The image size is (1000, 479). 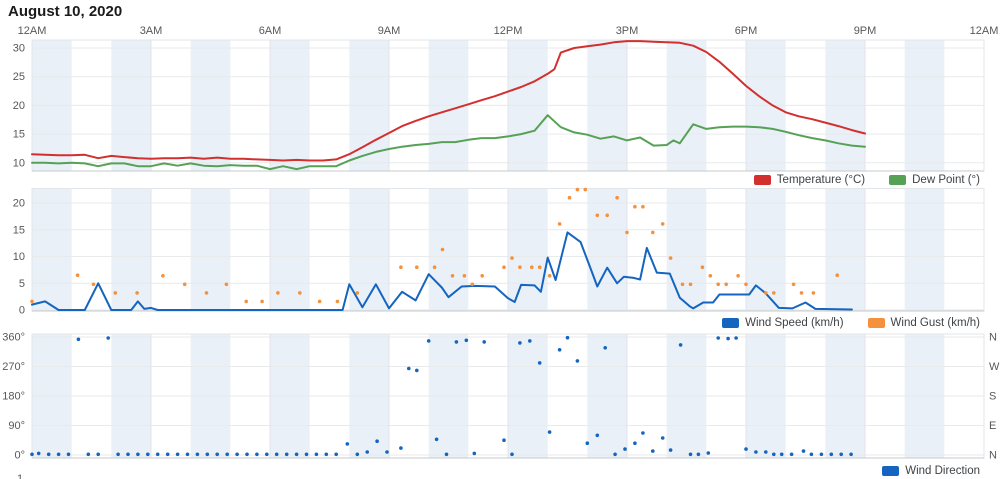 I want to click on y-tick-label: 20, so click(x=19, y=106).